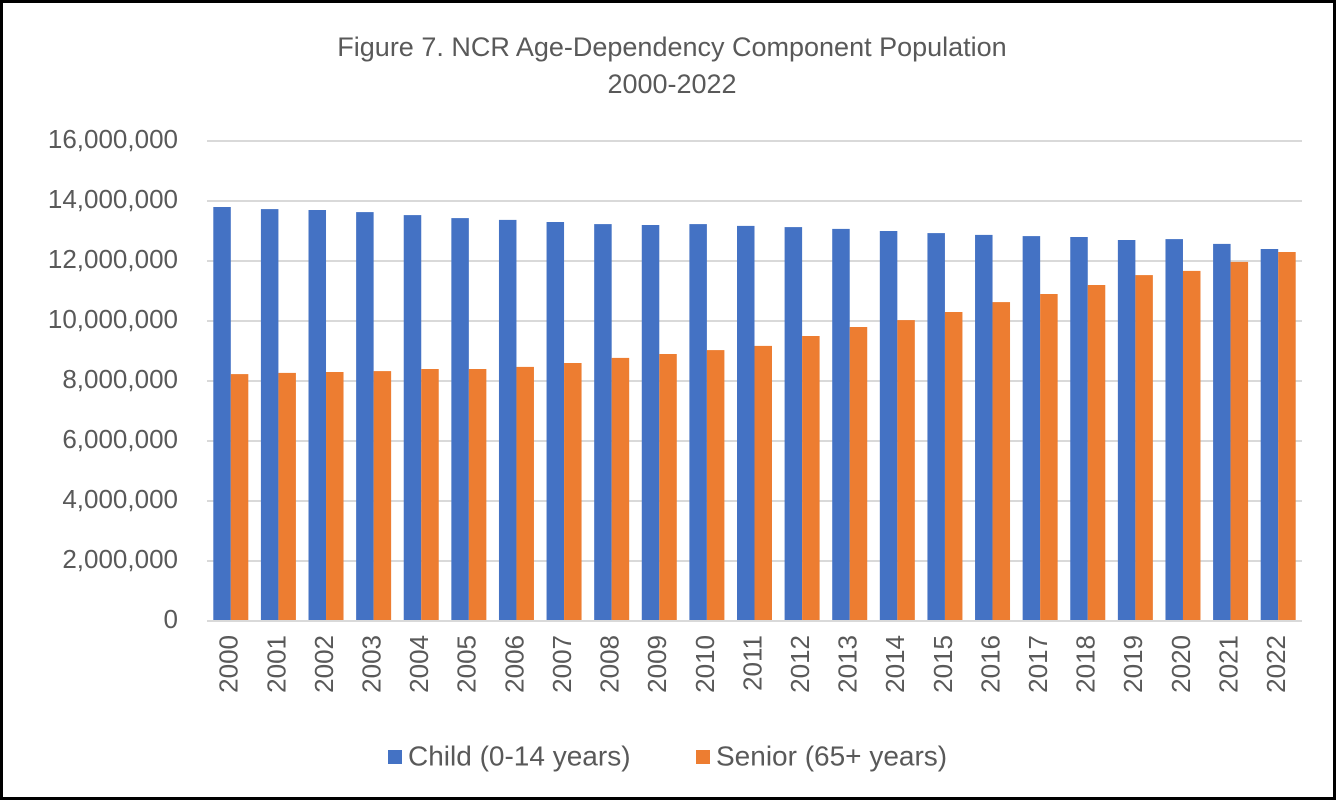  I want to click on x-tick-label: 2004, so click(419, 664).